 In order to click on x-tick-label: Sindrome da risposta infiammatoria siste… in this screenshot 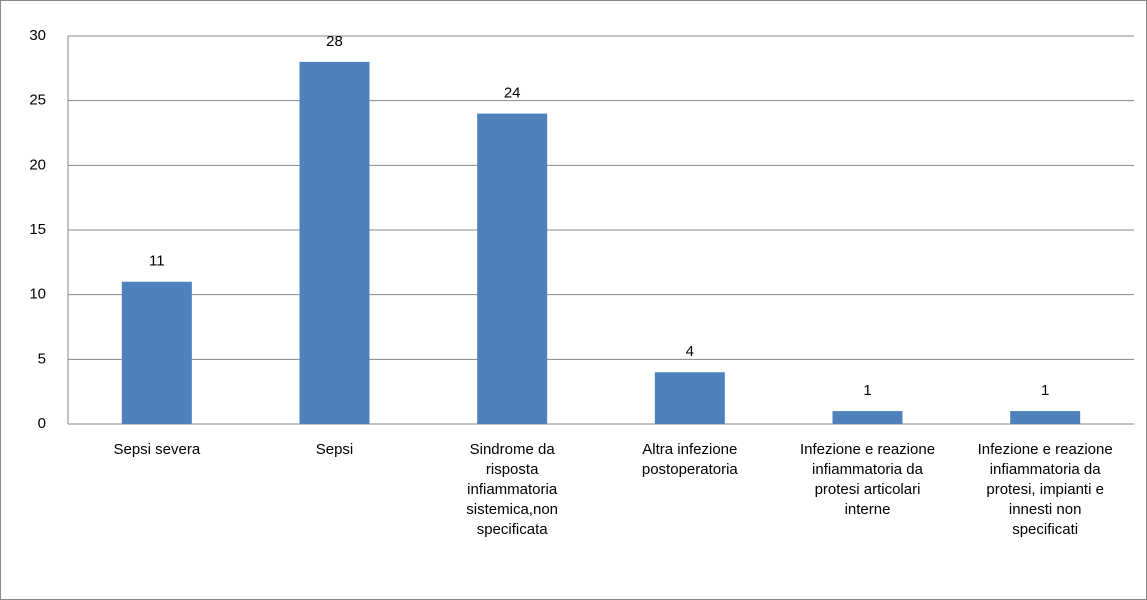, I will do `click(512, 489)`.